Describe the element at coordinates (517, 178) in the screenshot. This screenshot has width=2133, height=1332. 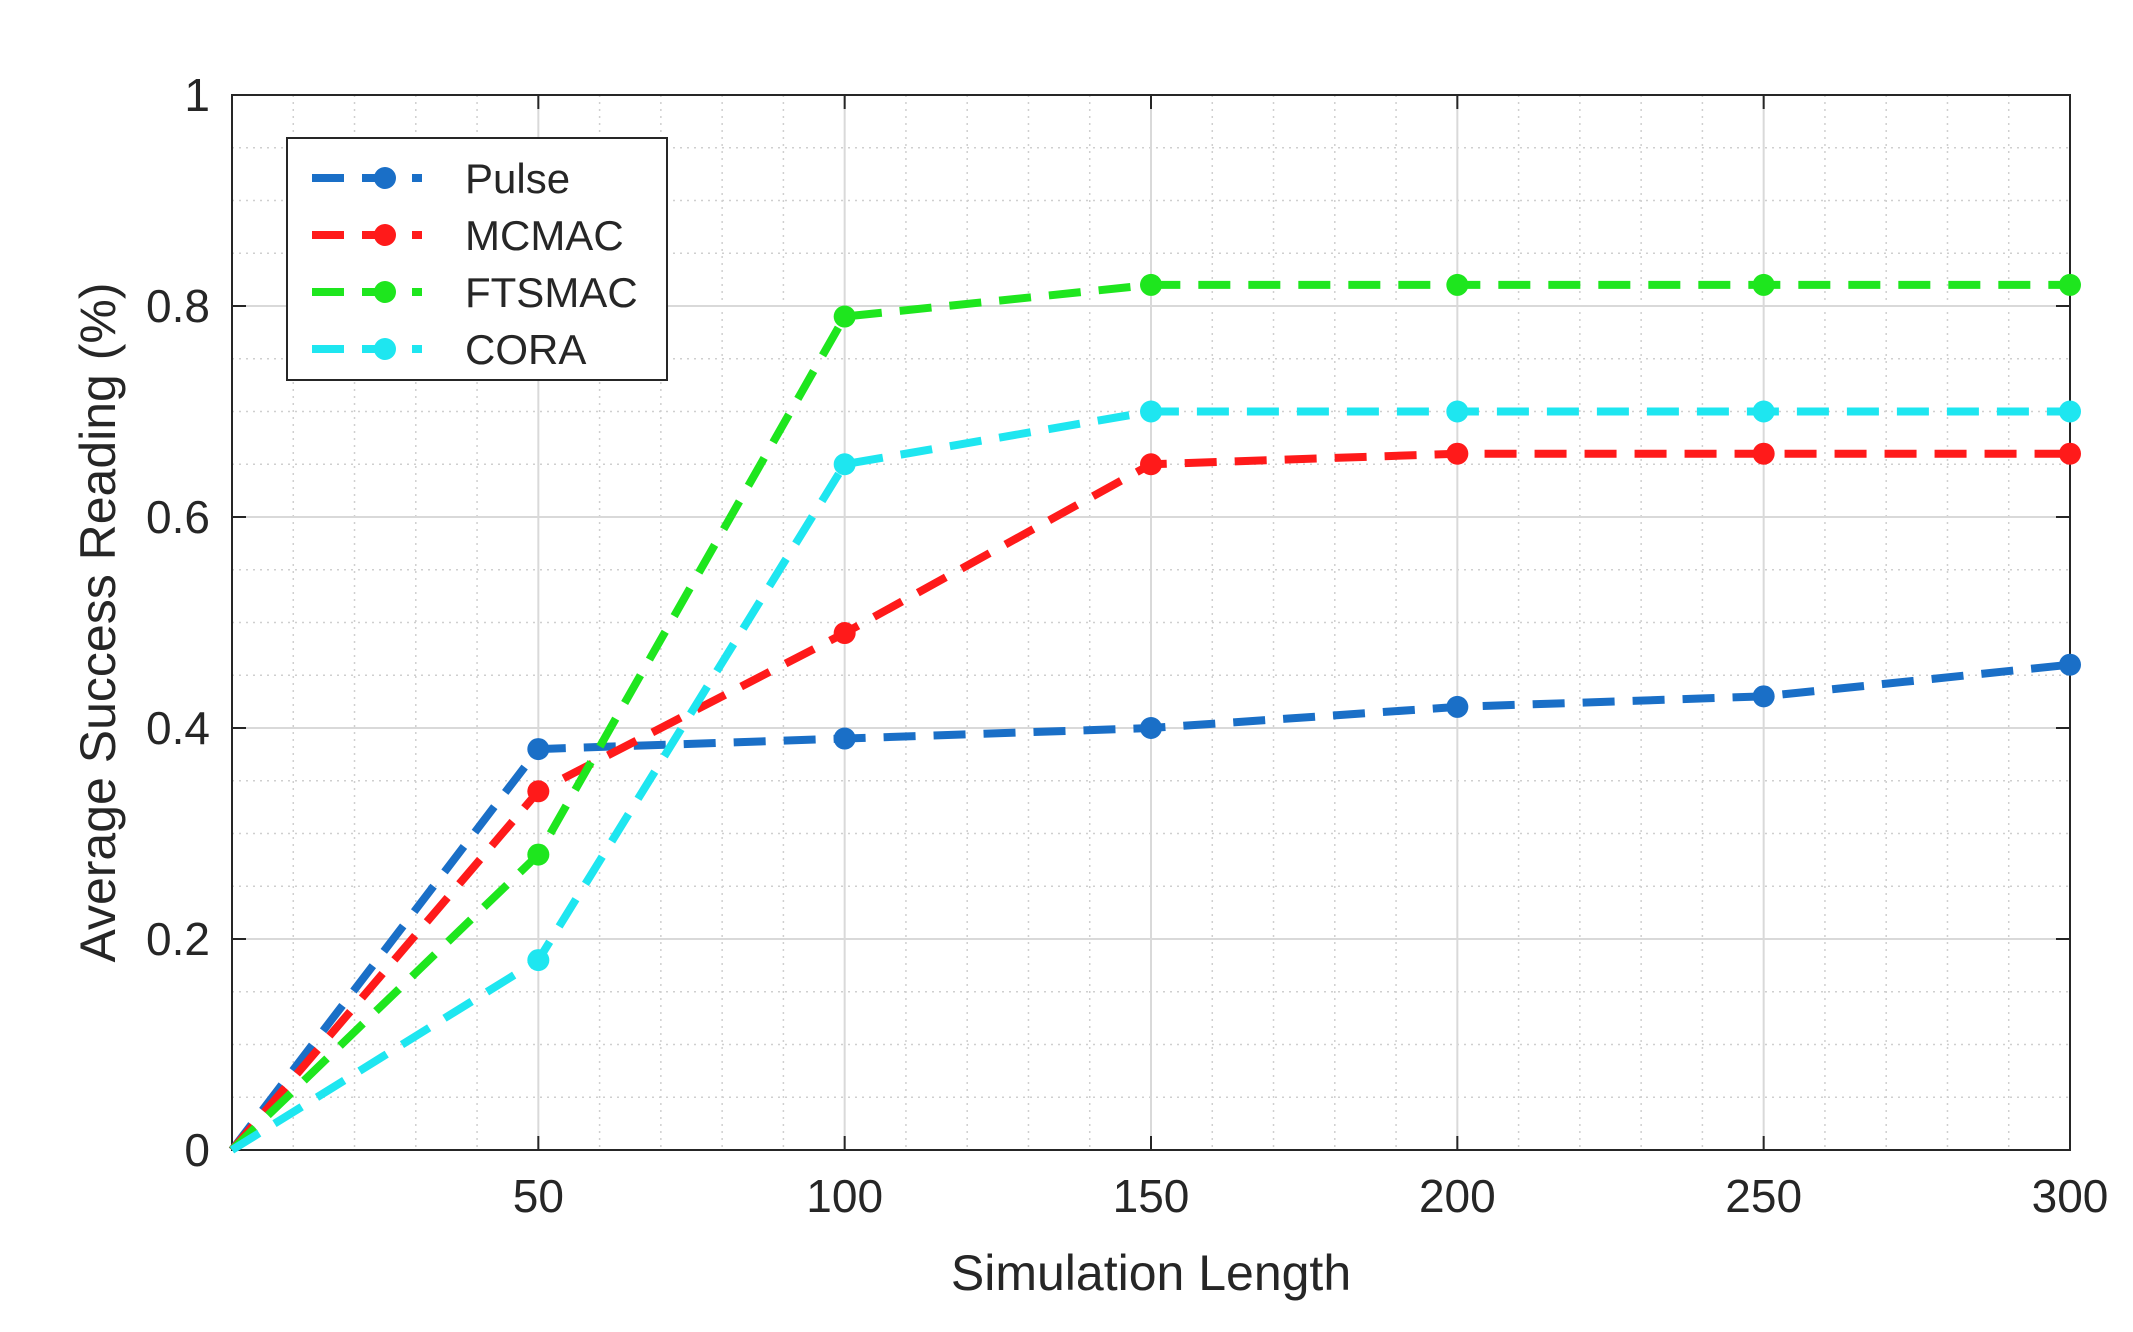
I see `legend-label-pulse: Pulse` at that location.